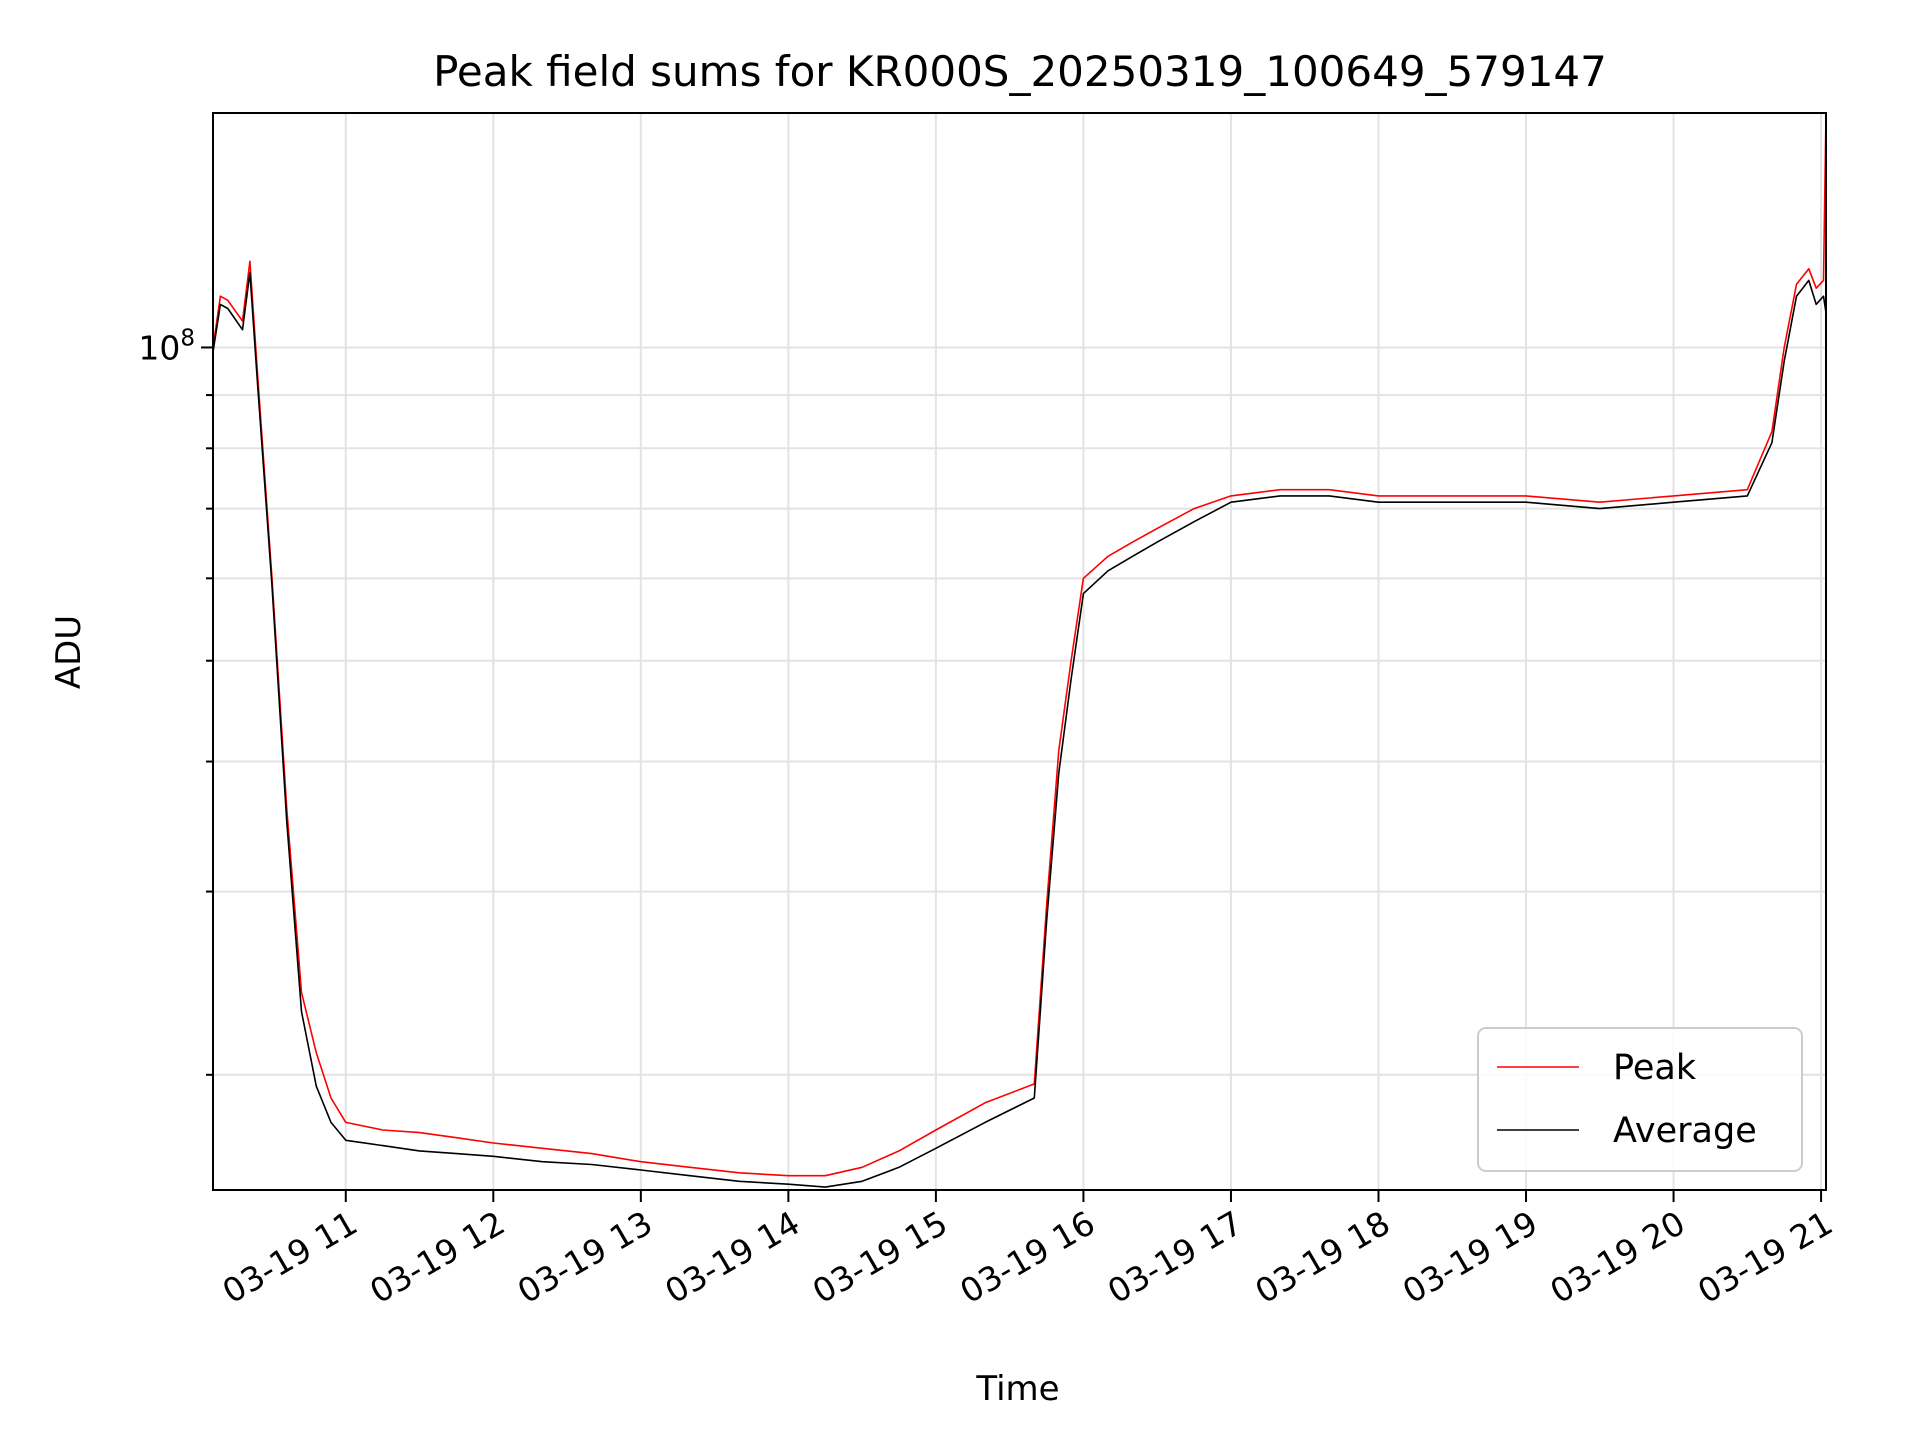 This screenshot has height=1440, width=1920. I want to click on legend-box, so click(1640, 1099).